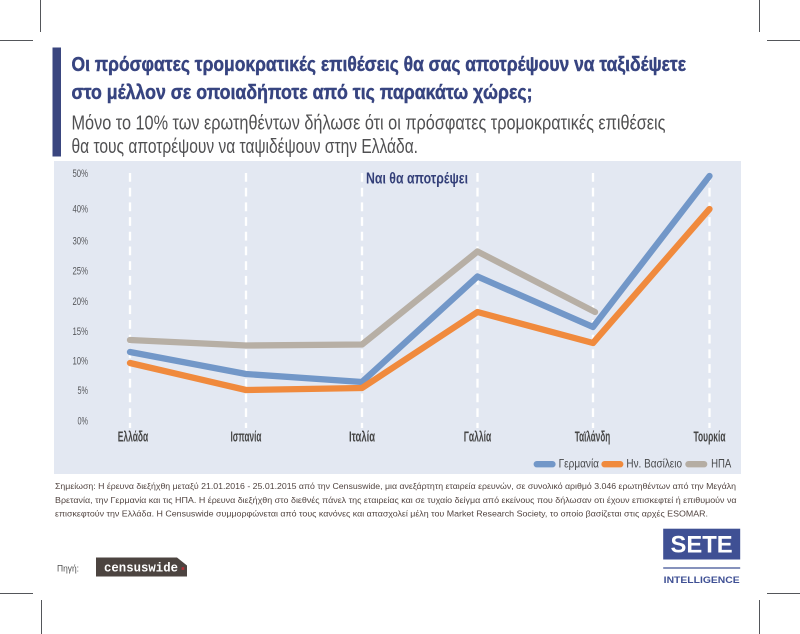  What do you see at coordinates (81, 174) in the screenshot?
I see `svg-text: 50%` at bounding box center [81, 174].